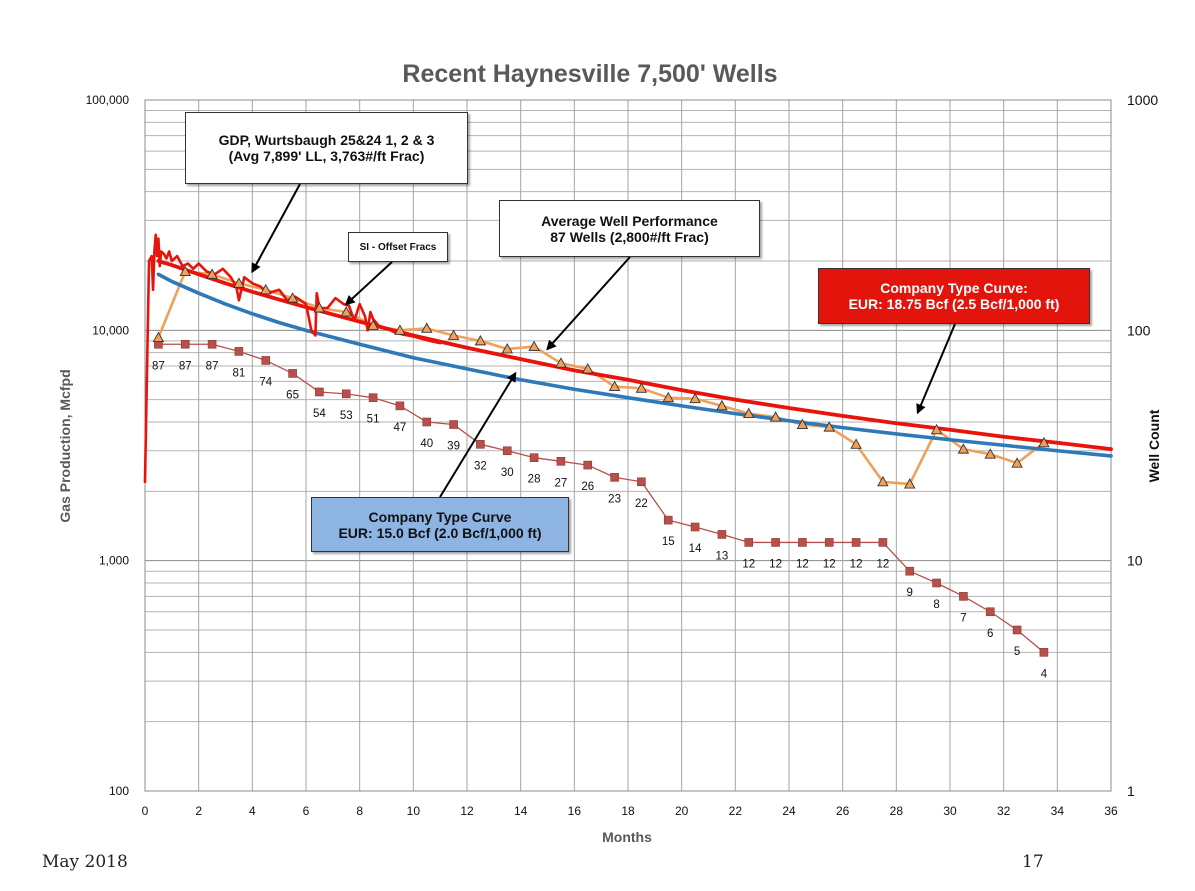  What do you see at coordinates (589, 74) in the screenshot?
I see `chart-title: Recent Haynesville 7,500' Wells` at bounding box center [589, 74].